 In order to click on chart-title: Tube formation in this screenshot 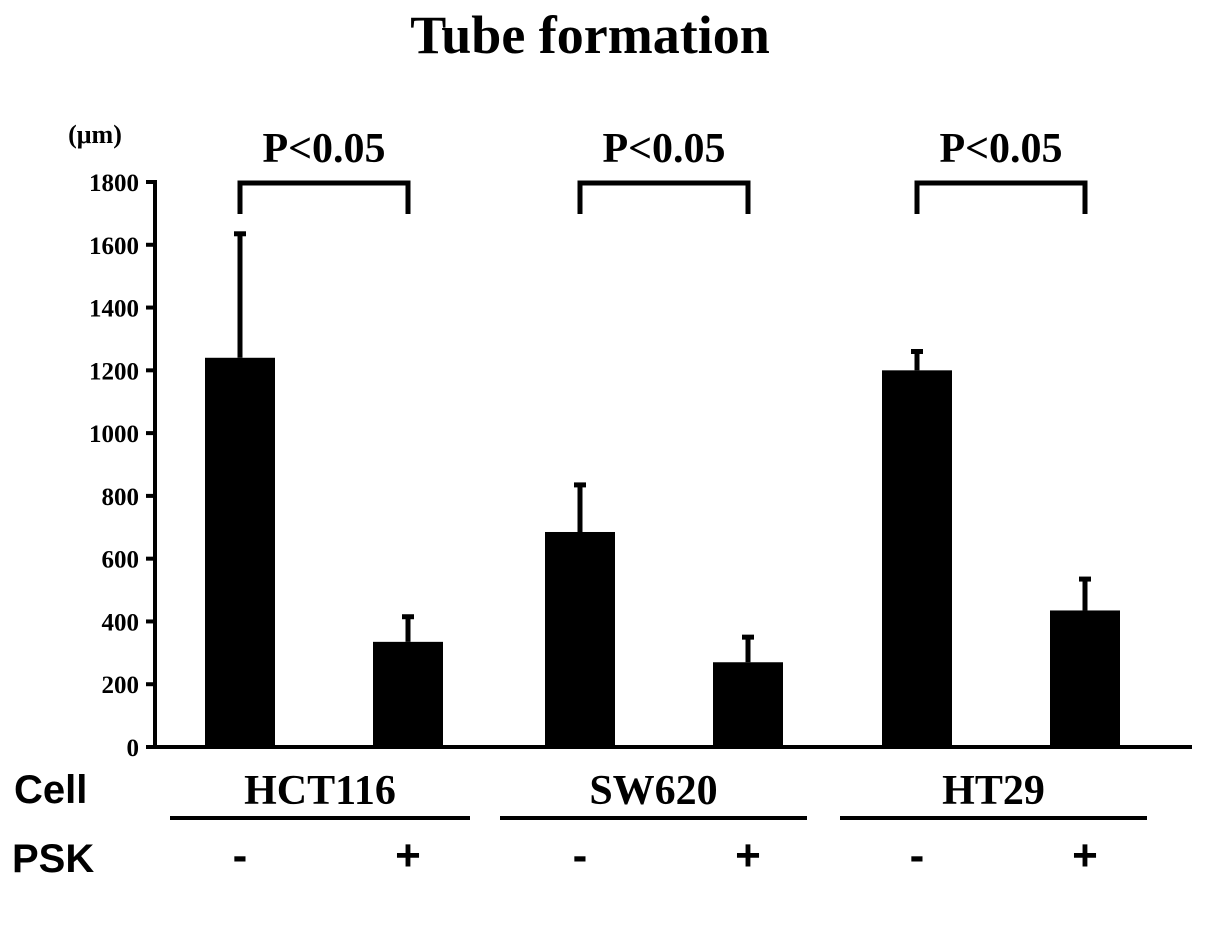, I will do `click(590, 35)`.